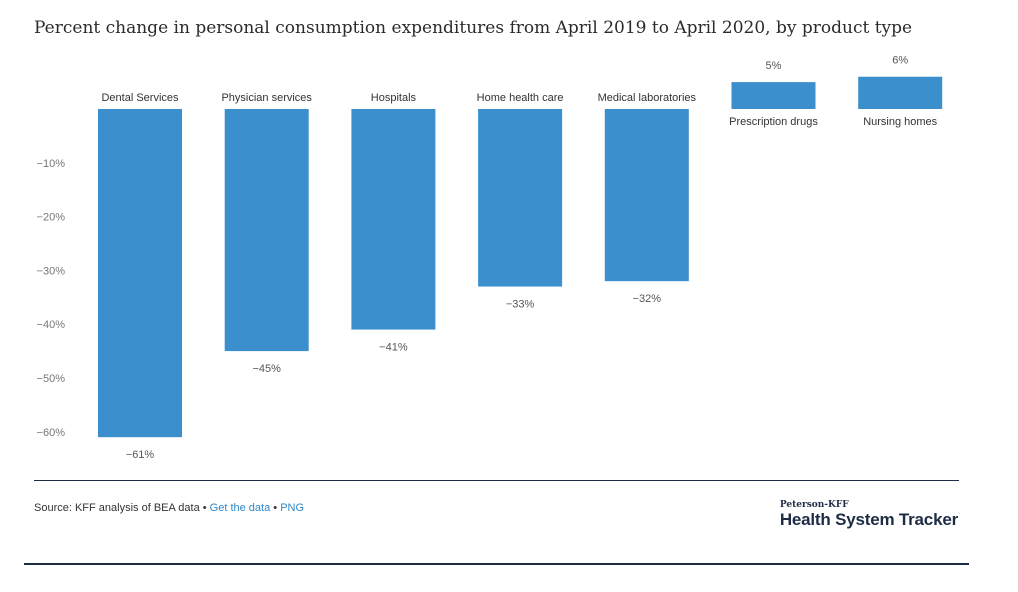 The image size is (1018, 592). What do you see at coordinates (51, 271) in the screenshot?
I see `y-tick-label: −30%` at bounding box center [51, 271].